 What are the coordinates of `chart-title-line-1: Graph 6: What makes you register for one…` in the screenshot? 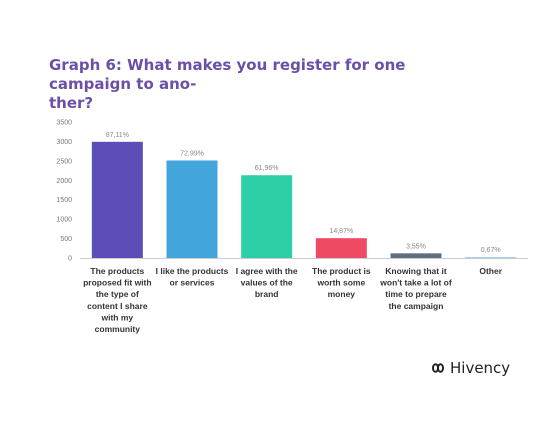 It's located at (227, 74).